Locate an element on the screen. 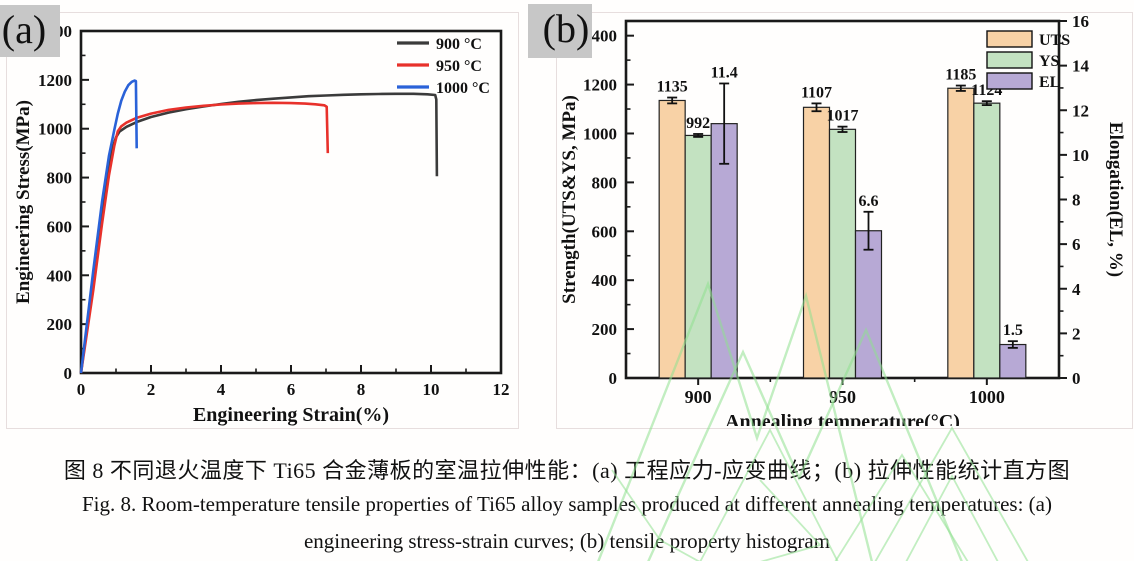 The height and width of the screenshot is (561, 1134). left-axis-title: Strength(UTS&YS, MPa) is located at coordinates (569, 199).